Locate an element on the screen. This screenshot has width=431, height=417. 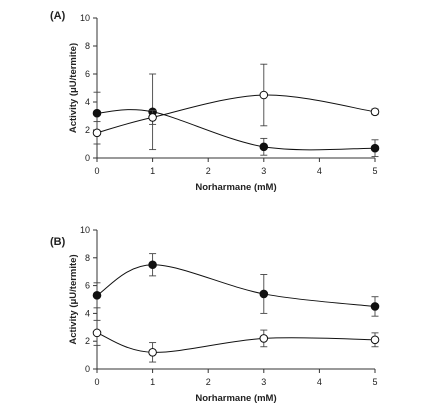
panel-label: (B) is located at coordinates (58, 242).